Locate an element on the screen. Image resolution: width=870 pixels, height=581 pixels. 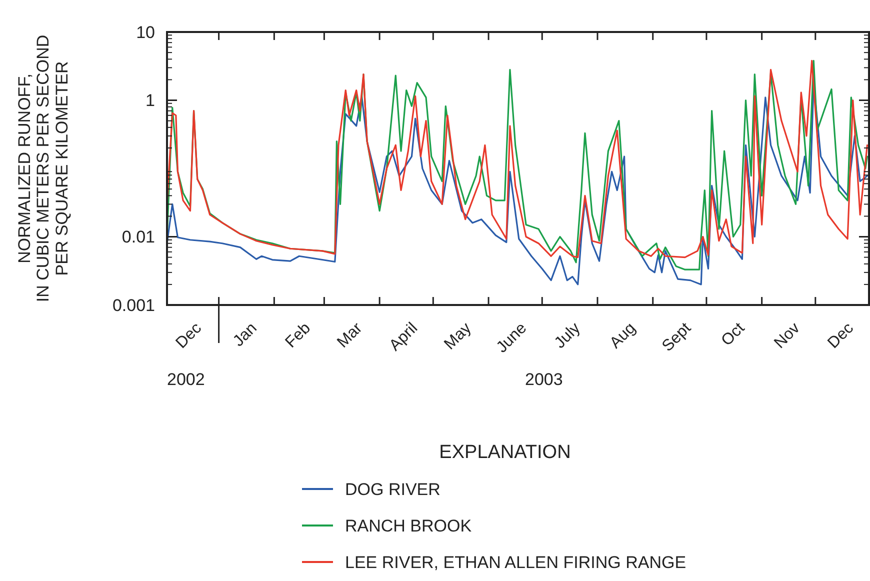
x-tick-label: Jan is located at coordinates (245, 335).